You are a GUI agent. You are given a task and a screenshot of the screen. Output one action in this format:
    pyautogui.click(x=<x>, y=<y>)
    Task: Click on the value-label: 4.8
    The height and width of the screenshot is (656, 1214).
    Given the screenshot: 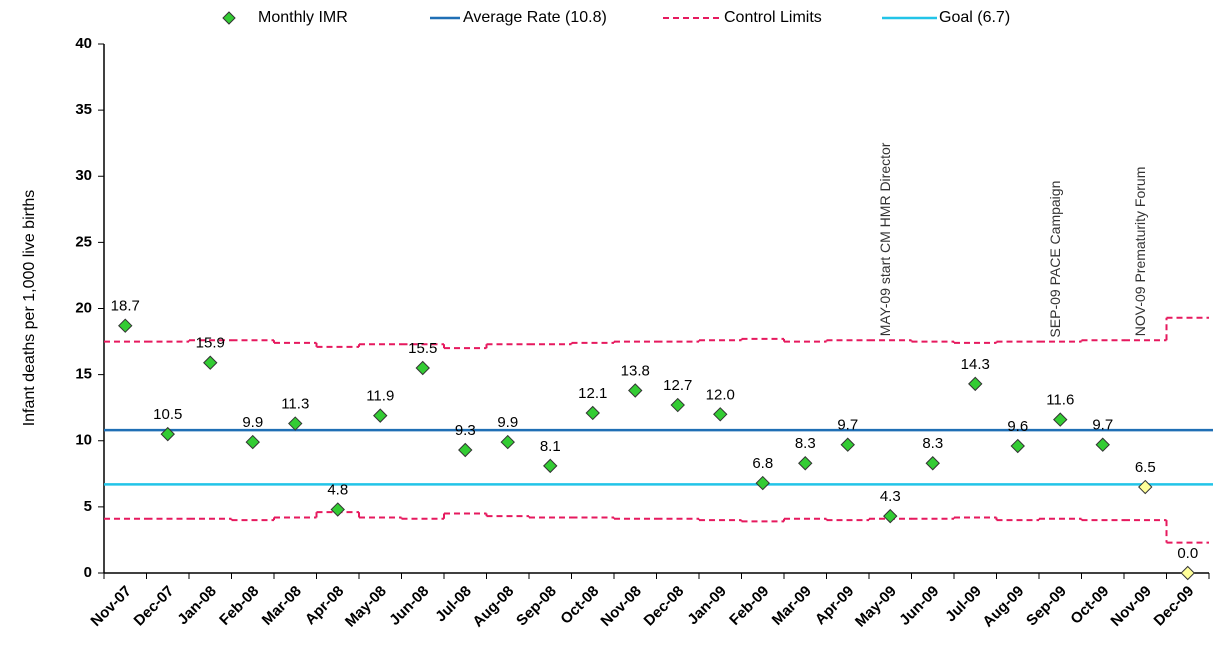 What is the action you would take?
    pyautogui.click(x=337, y=489)
    